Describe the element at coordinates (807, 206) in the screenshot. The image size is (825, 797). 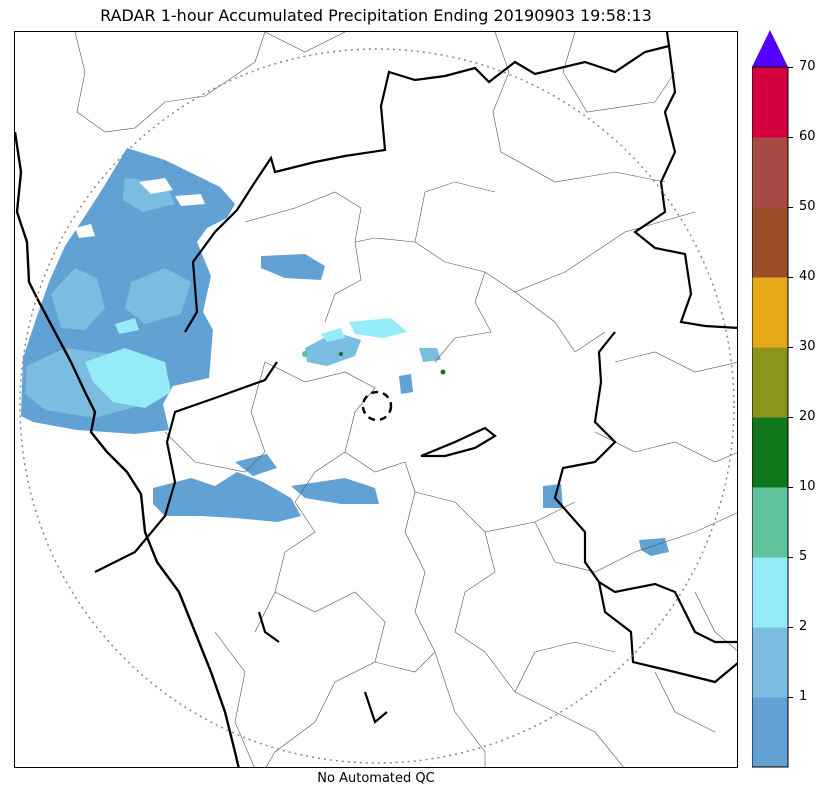
I see `colorbar-tick-label: 50` at that location.